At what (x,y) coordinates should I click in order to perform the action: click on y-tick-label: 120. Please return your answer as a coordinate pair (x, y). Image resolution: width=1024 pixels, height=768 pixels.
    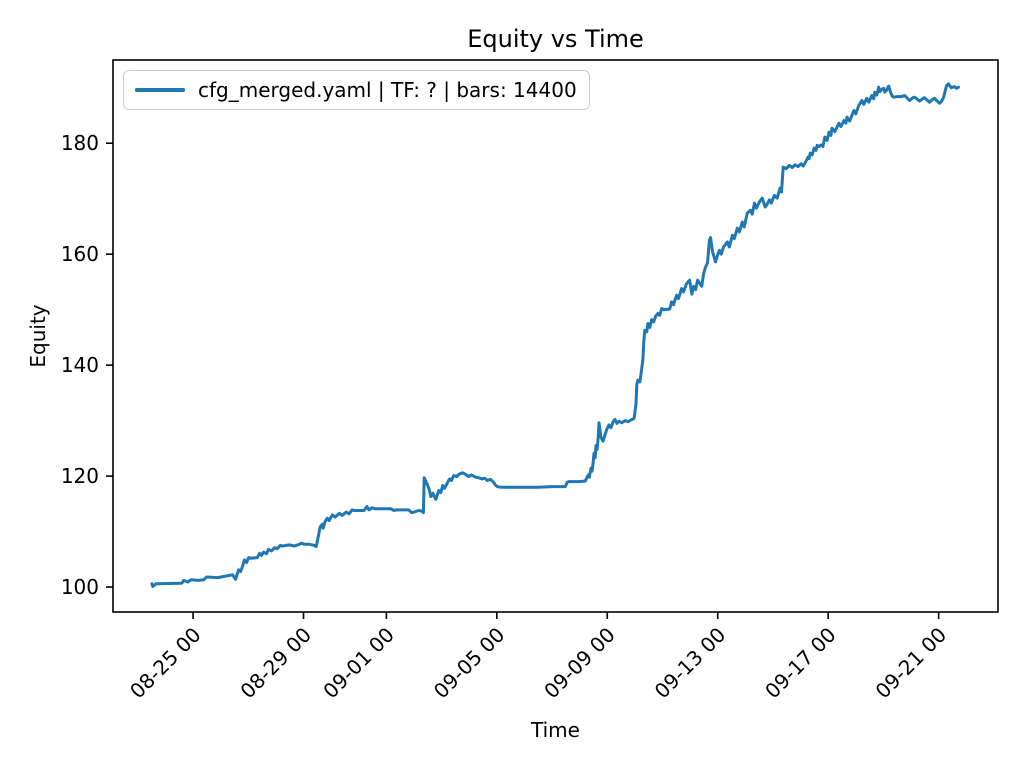
    Looking at the image, I should click on (80, 476).